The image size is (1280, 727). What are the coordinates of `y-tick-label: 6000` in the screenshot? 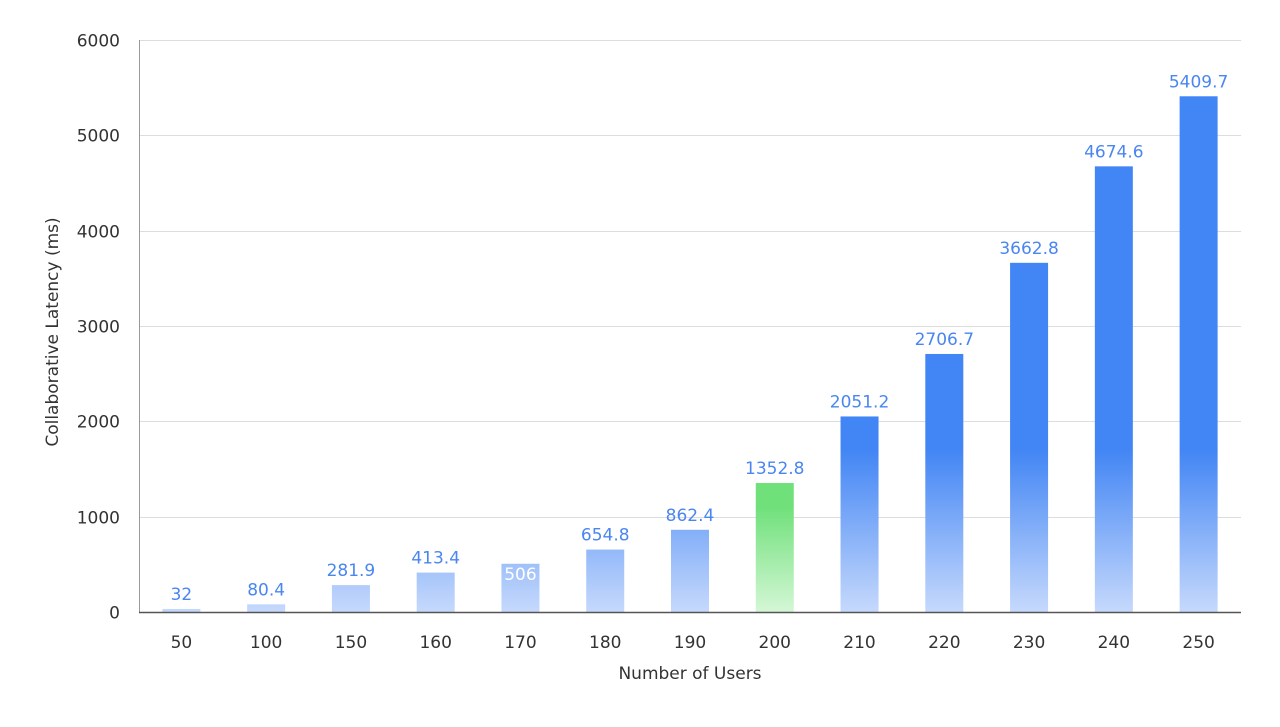 It's located at (98, 42).